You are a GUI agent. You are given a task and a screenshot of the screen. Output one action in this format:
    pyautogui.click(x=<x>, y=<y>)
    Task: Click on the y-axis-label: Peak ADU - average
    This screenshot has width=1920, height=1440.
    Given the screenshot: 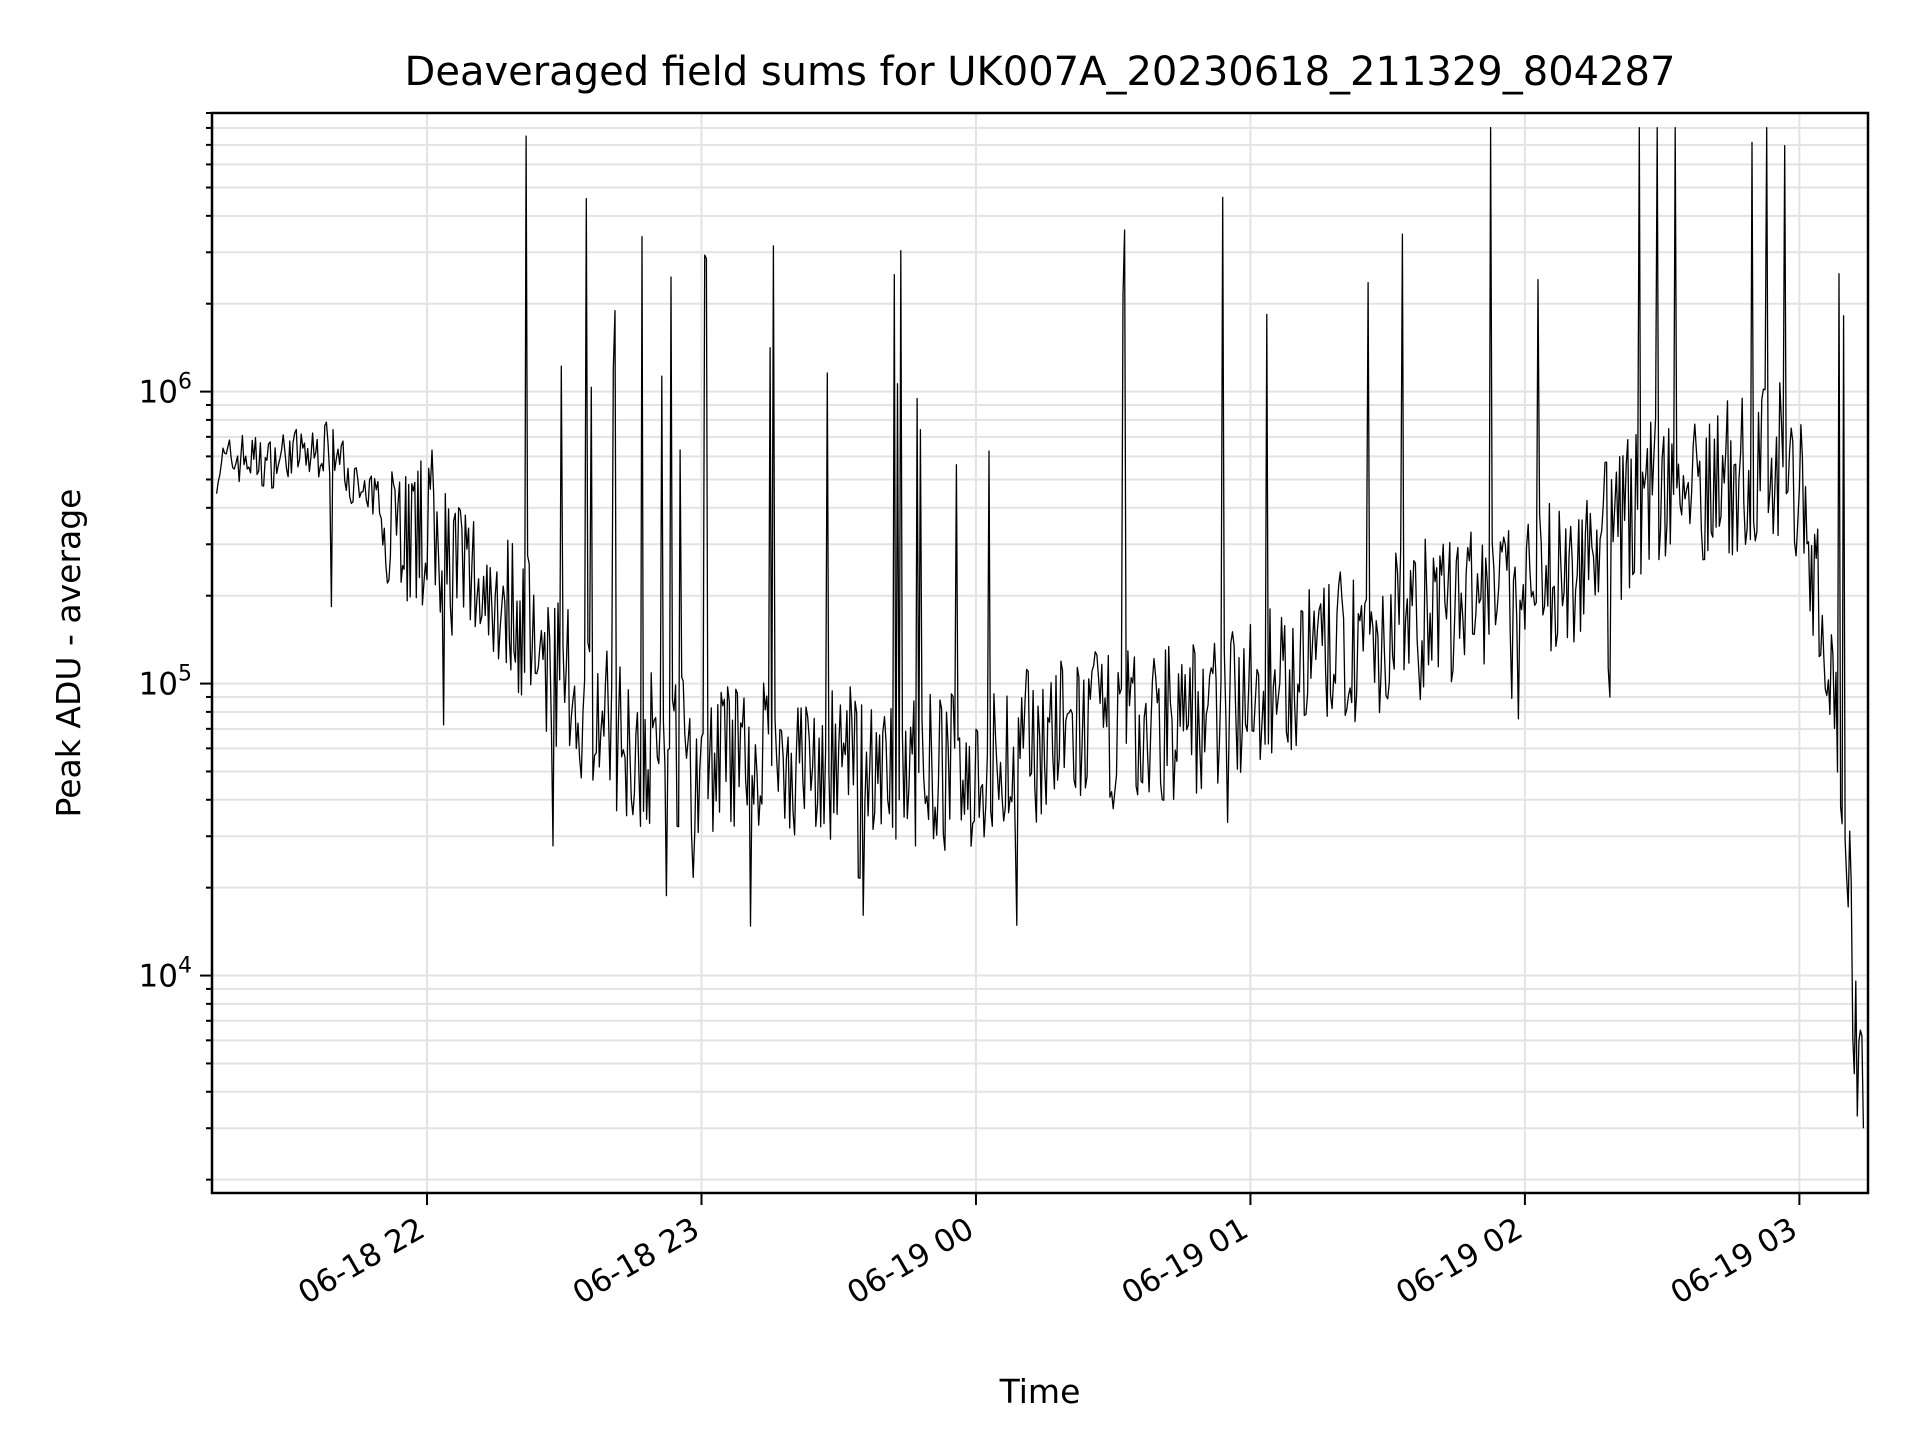 What is the action you would take?
    pyautogui.click(x=68, y=653)
    